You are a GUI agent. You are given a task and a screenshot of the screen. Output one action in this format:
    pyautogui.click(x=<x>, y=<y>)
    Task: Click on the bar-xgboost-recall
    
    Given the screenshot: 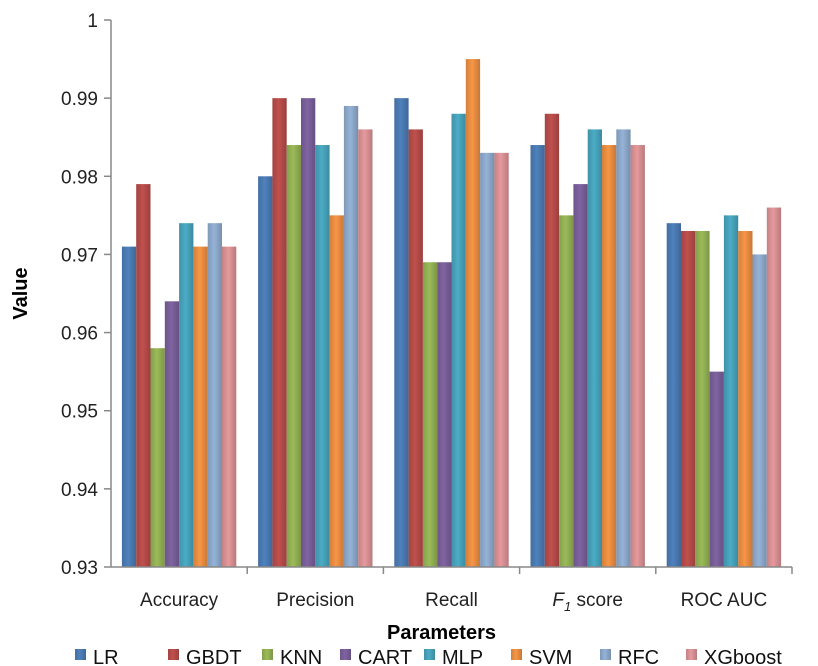 What is the action you would take?
    pyautogui.click(x=501, y=360)
    